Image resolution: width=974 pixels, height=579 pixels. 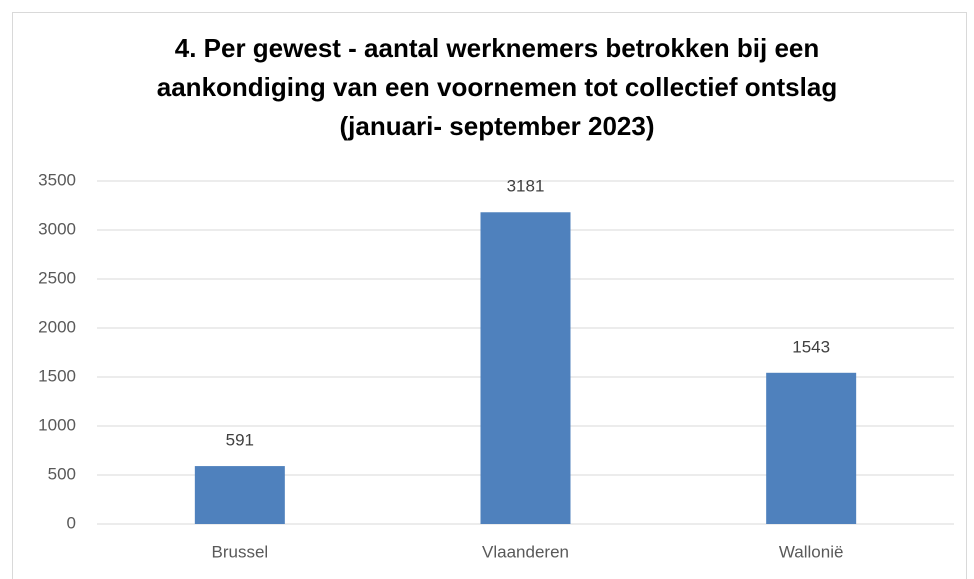 I want to click on x-tick-label: Brussel, so click(x=239, y=551).